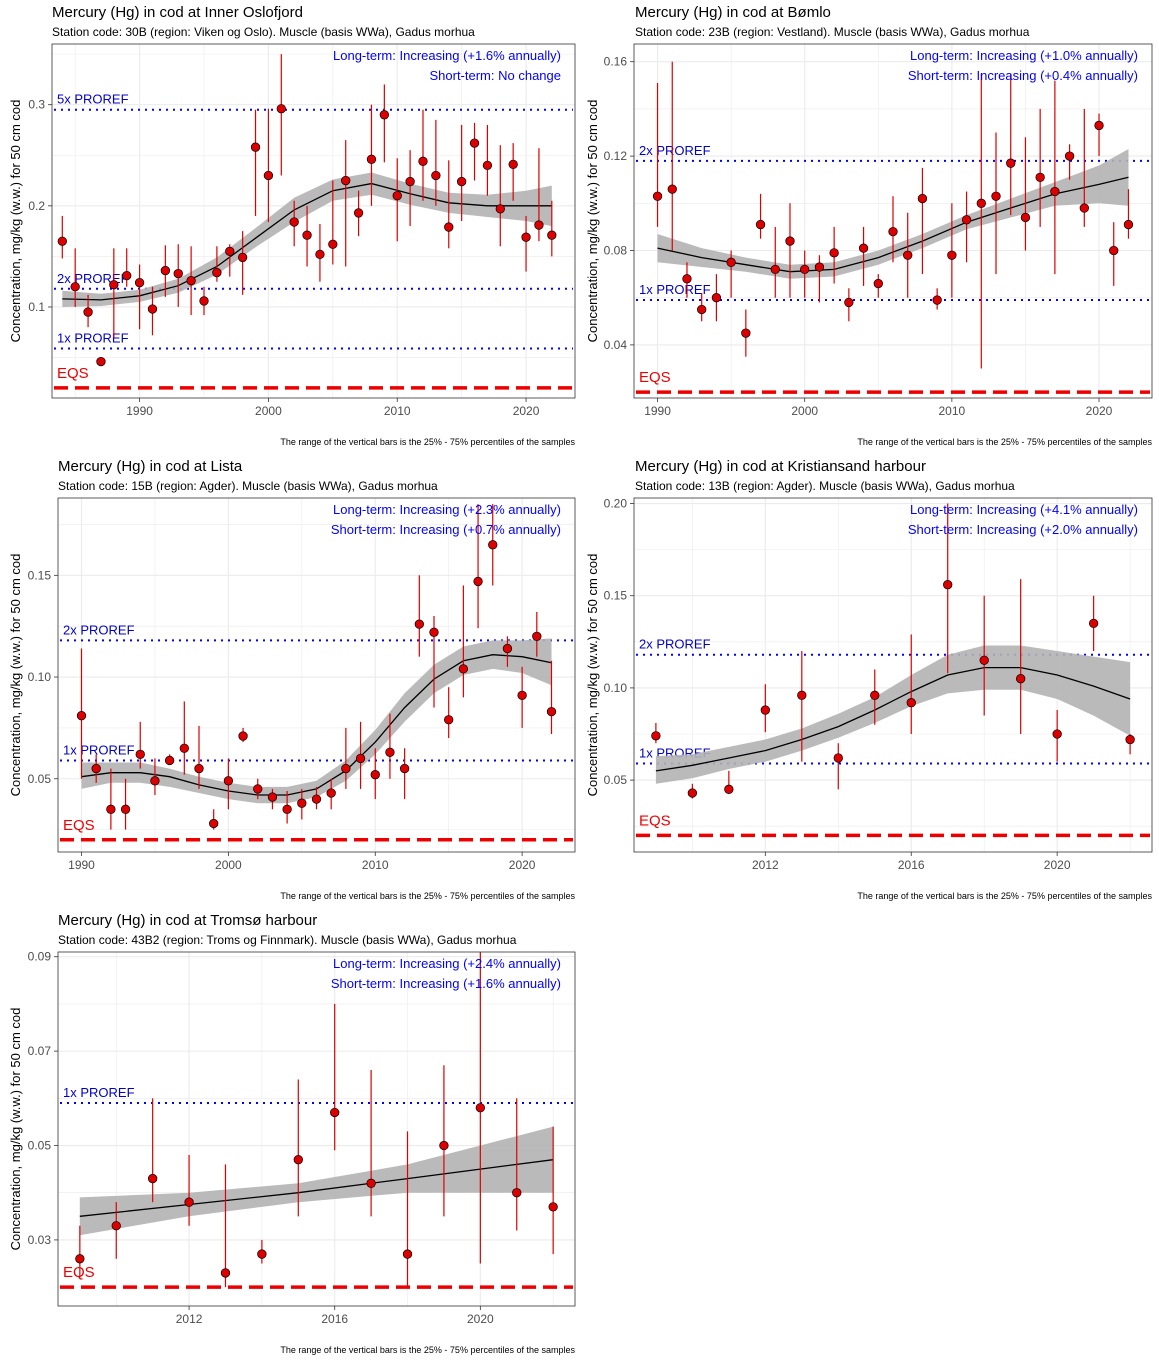  I want to click on trend-text: Long-term: Increasing (+1.0% annually), so click(1024, 55).